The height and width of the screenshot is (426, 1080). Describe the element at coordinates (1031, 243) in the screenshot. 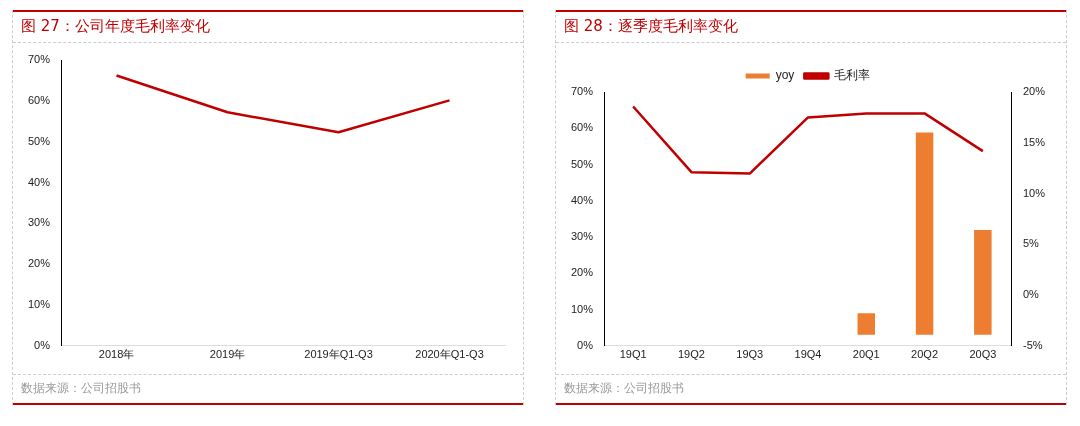

I see `y2-tick-label: 5%` at that location.